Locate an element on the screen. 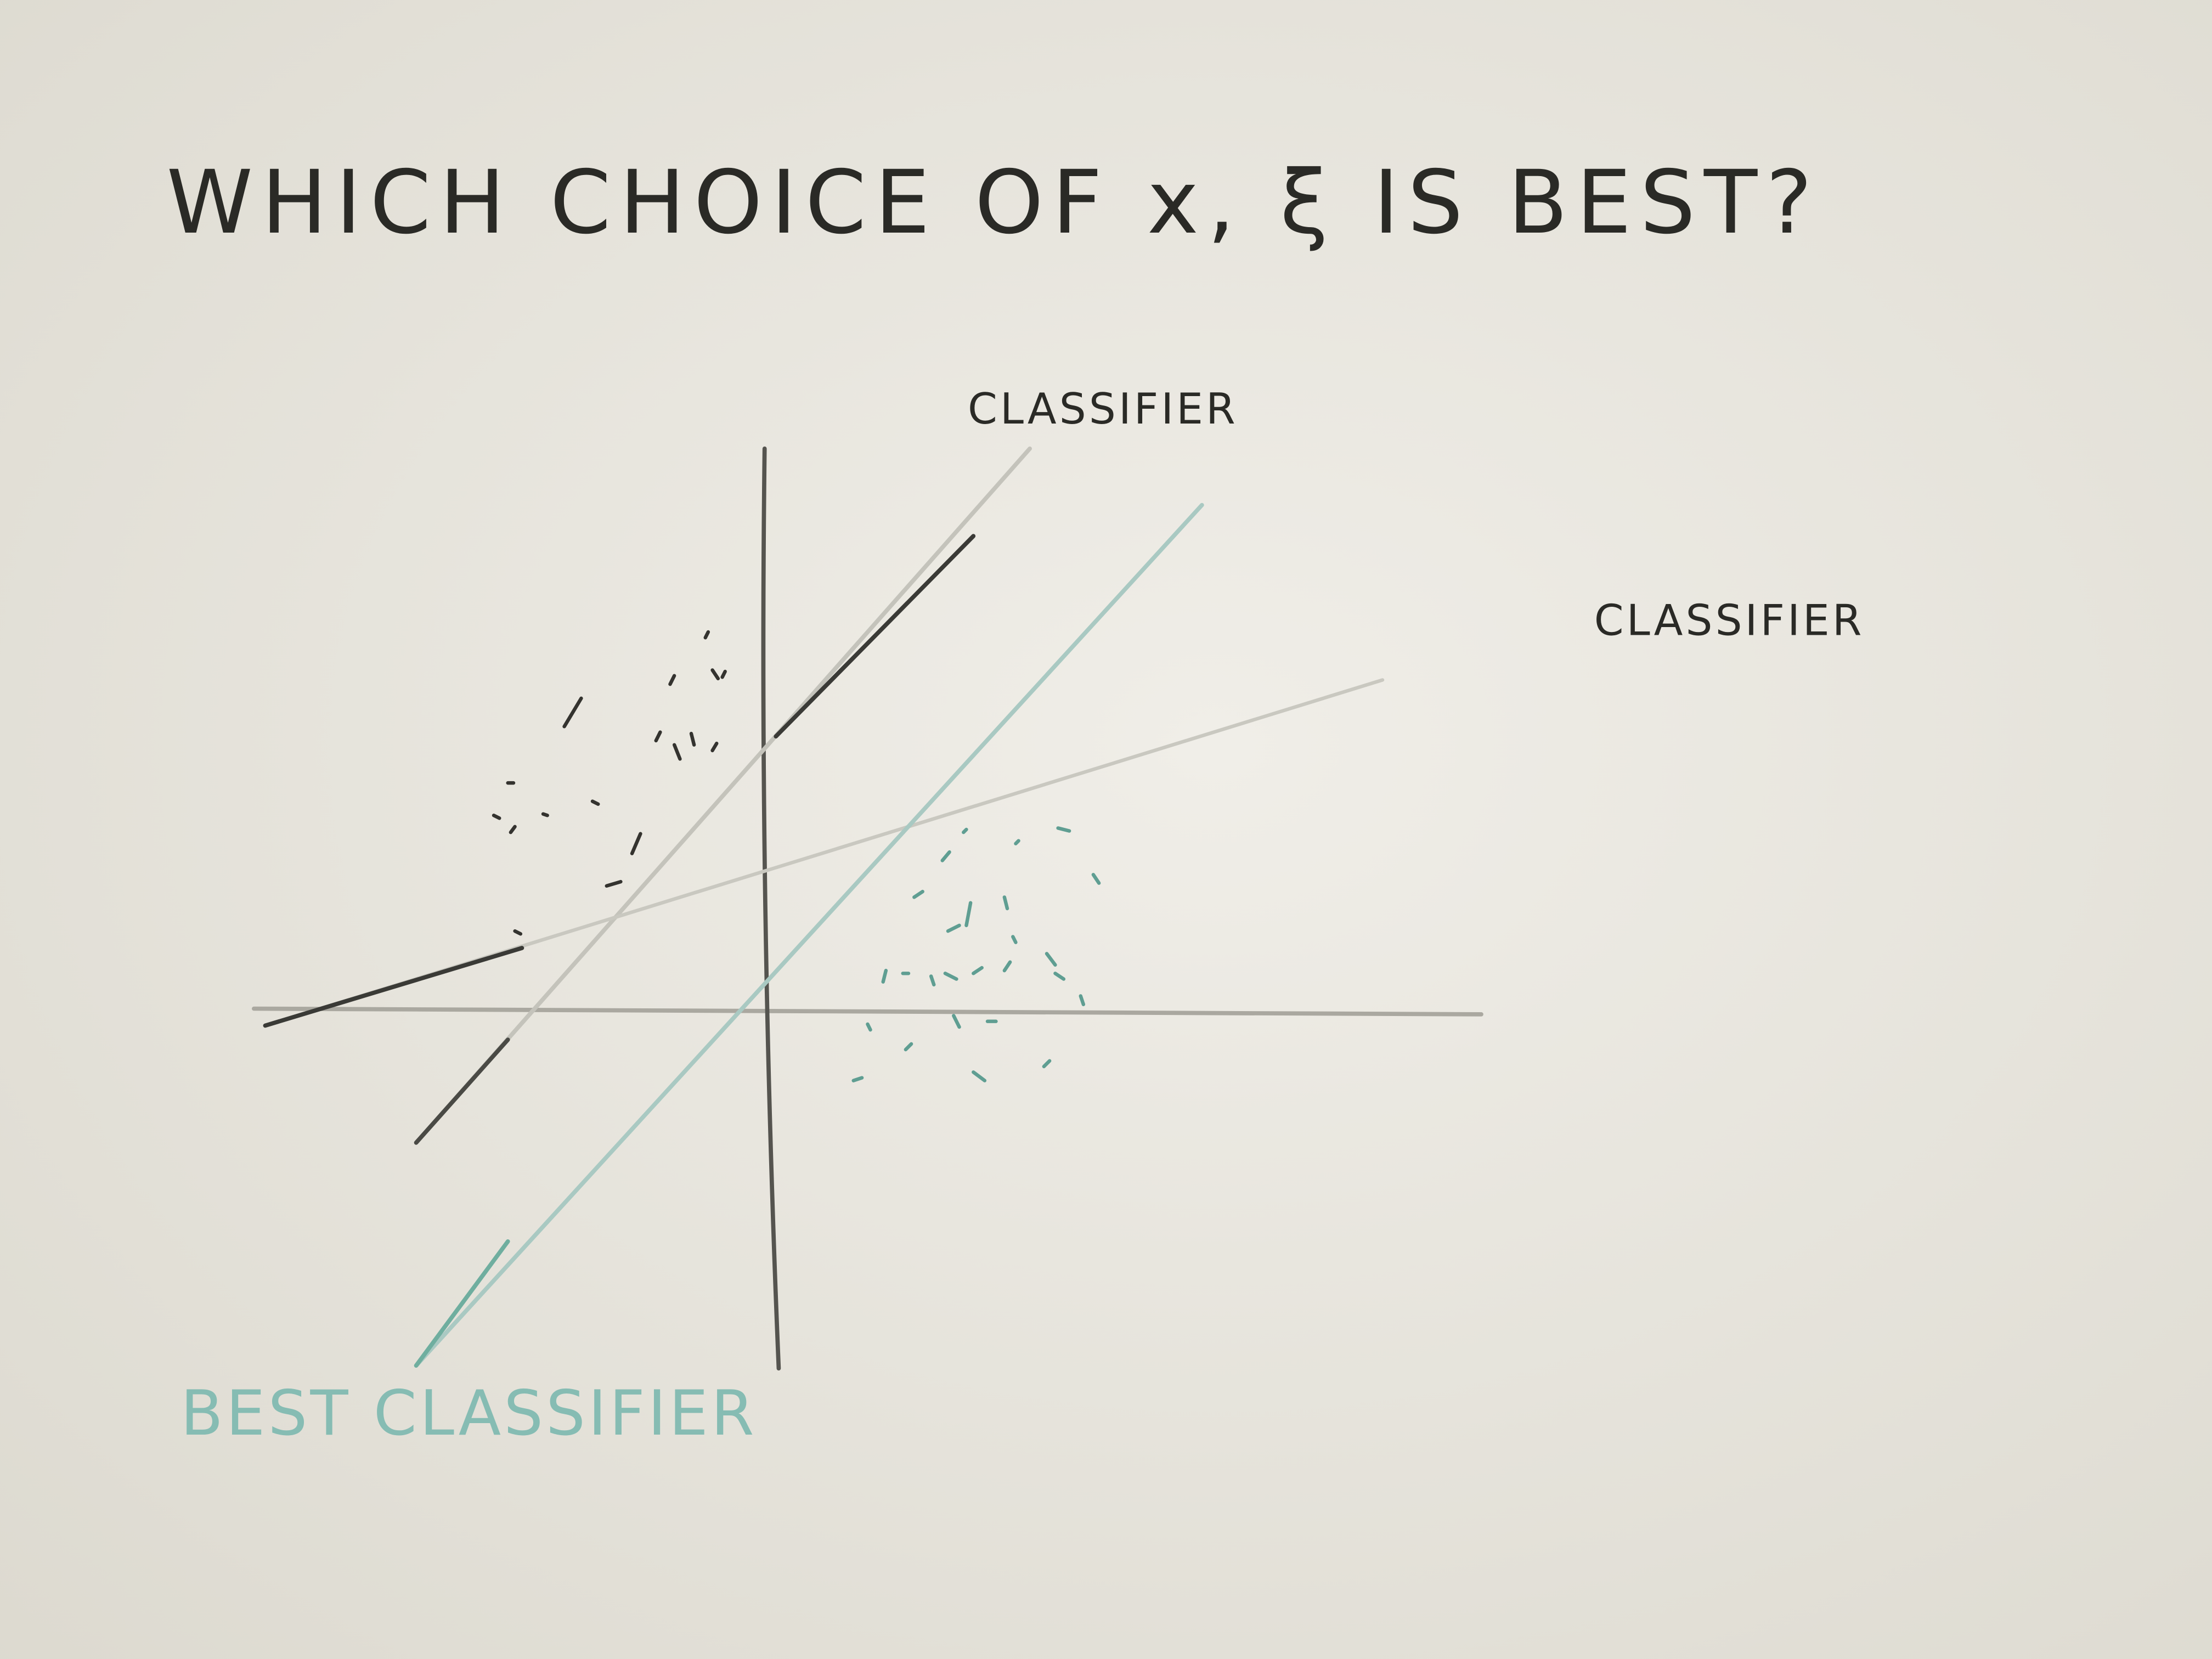 This screenshot has height=1659, width=2212. data-points is located at coordinates (797, 856).